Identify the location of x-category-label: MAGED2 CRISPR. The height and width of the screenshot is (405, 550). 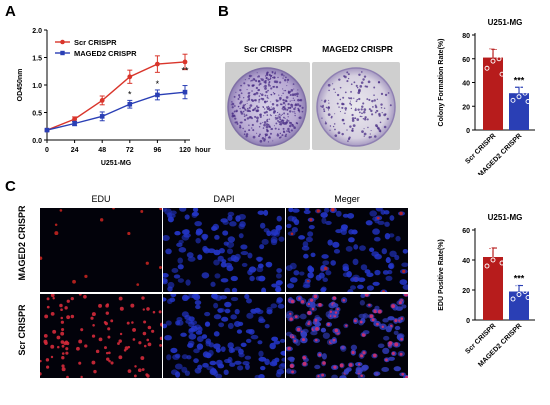
(500, 345).